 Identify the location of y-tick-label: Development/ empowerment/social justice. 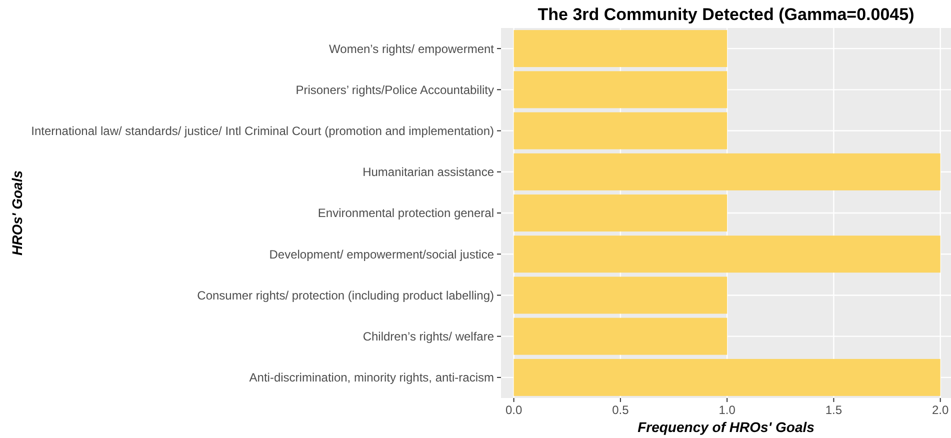
(381, 254).